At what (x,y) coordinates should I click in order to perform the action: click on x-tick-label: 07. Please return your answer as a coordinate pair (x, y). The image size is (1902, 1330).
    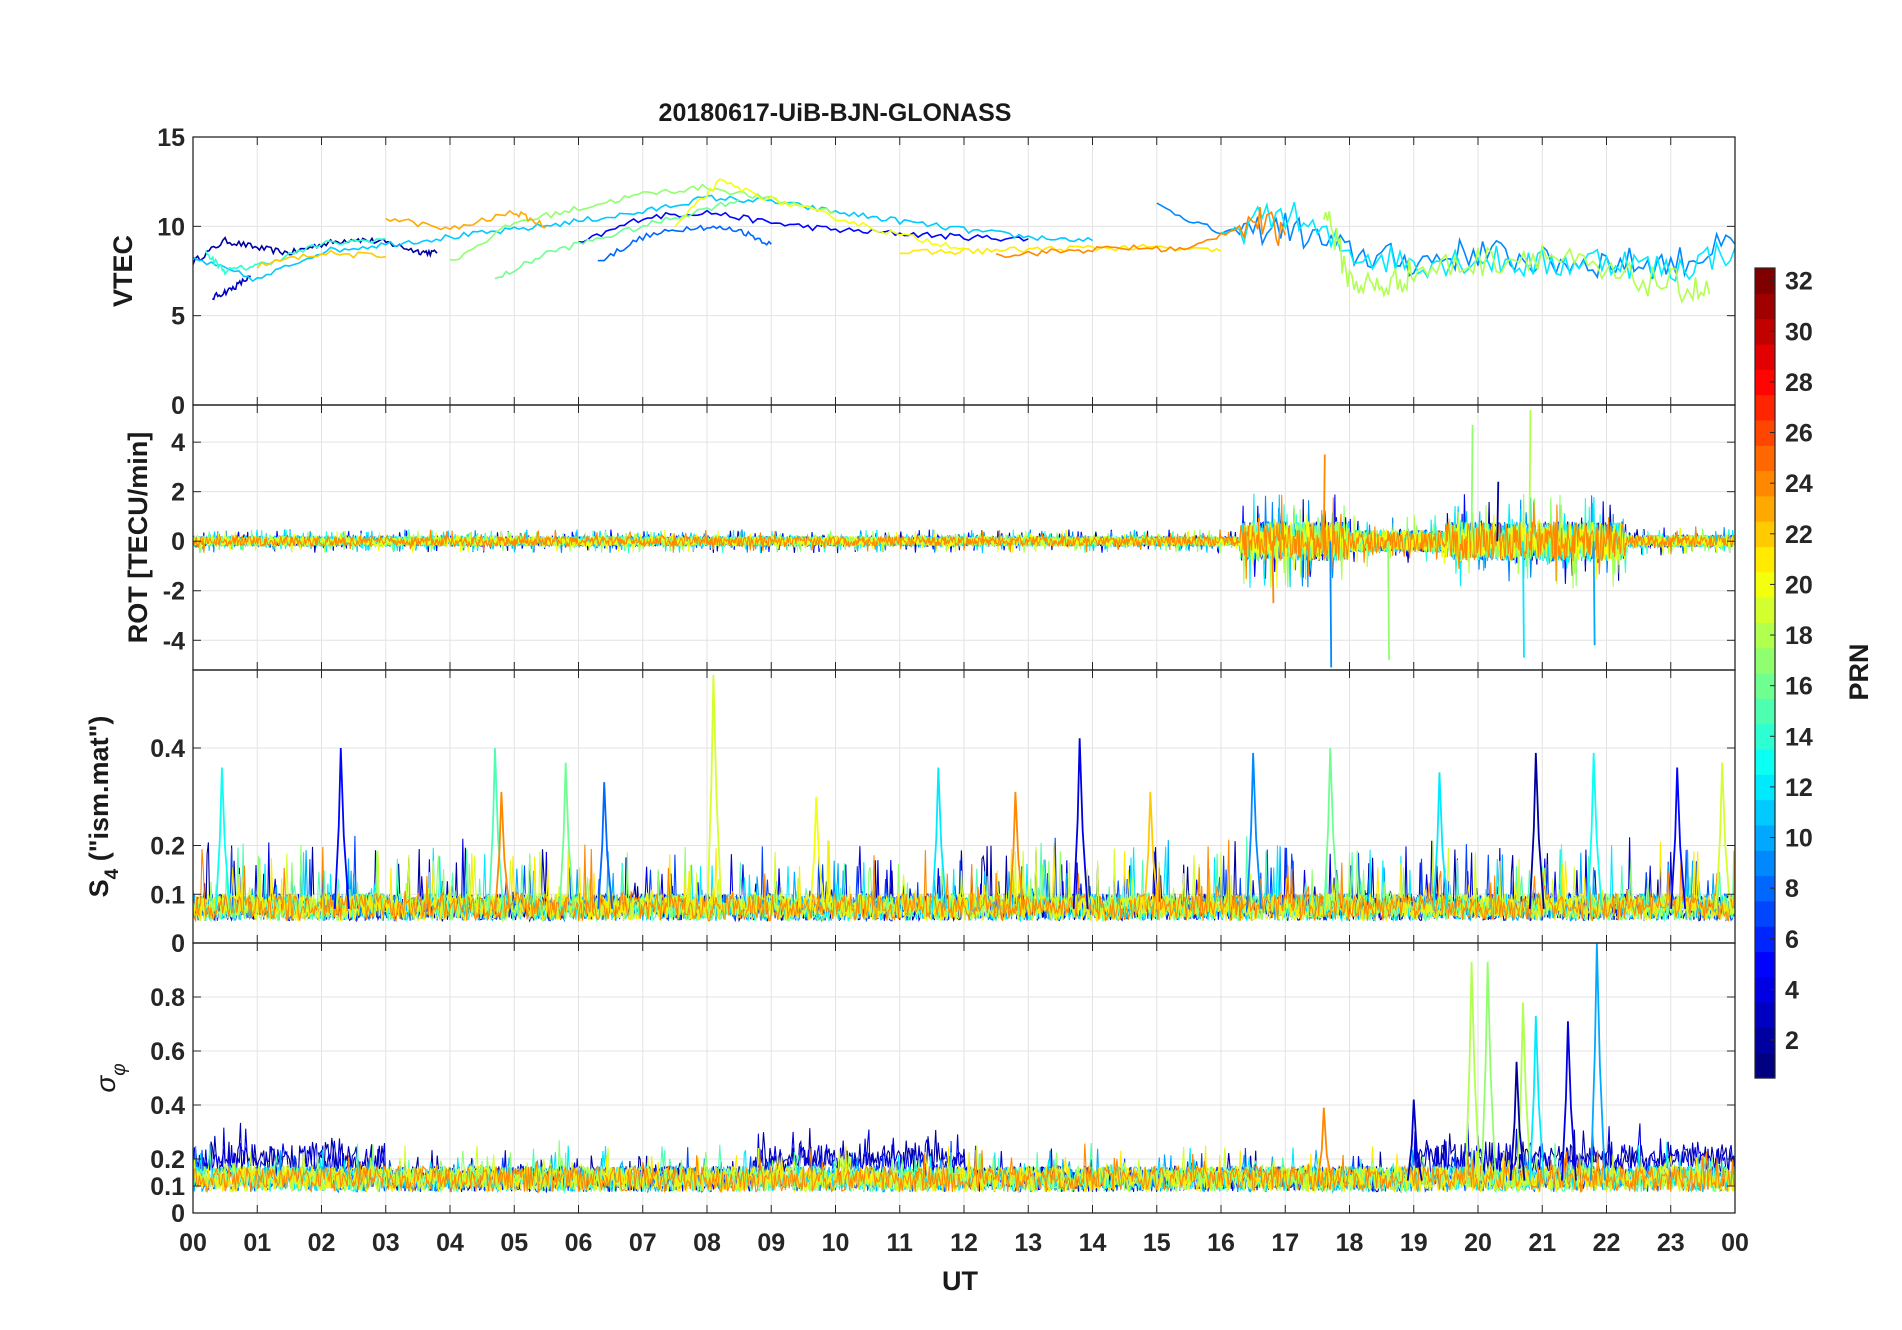
    Looking at the image, I should click on (643, 1243).